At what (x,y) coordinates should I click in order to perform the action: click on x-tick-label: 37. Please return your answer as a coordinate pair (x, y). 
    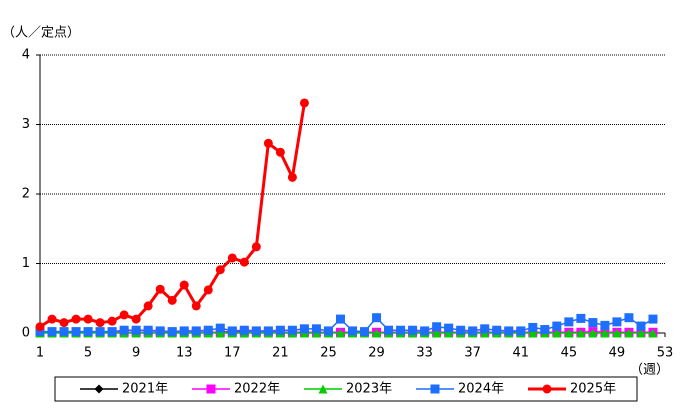
    Looking at the image, I should click on (472, 353).